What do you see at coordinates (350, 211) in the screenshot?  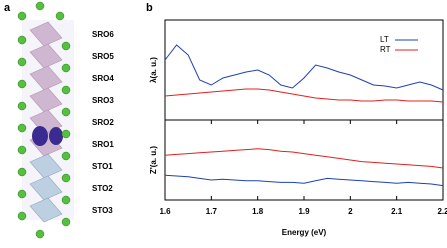 I see `x-tick-label: 2` at bounding box center [350, 211].